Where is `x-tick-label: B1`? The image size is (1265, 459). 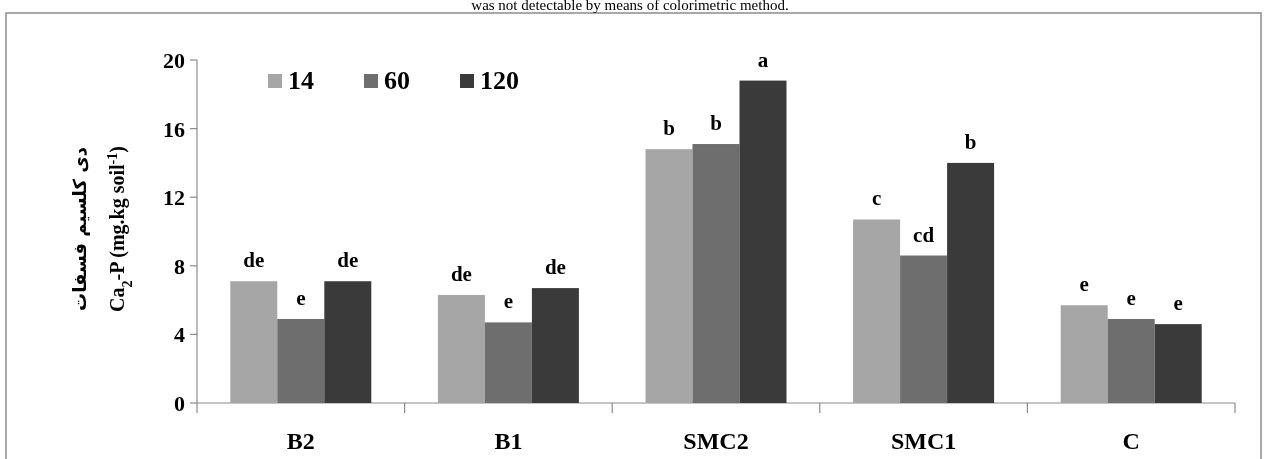 x-tick-label: B1 is located at coordinates (508, 441).